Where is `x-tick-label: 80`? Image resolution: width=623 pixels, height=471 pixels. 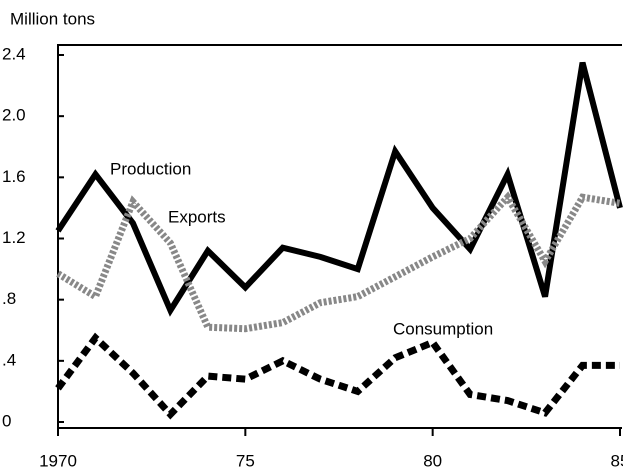
x-tick-label: 80 is located at coordinates (432, 460).